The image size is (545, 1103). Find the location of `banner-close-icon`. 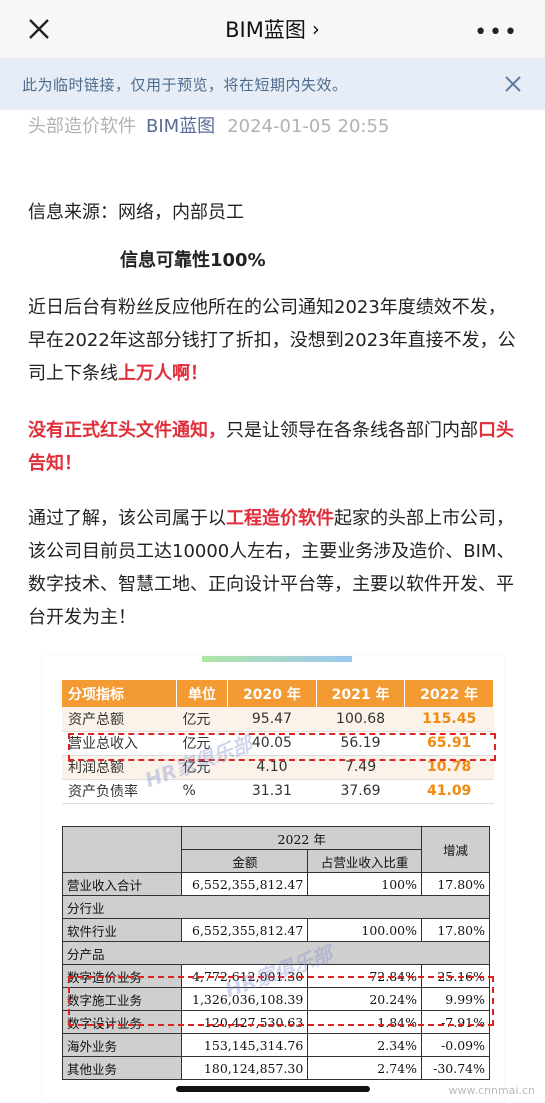

banner-close-icon is located at coordinates (513, 84).